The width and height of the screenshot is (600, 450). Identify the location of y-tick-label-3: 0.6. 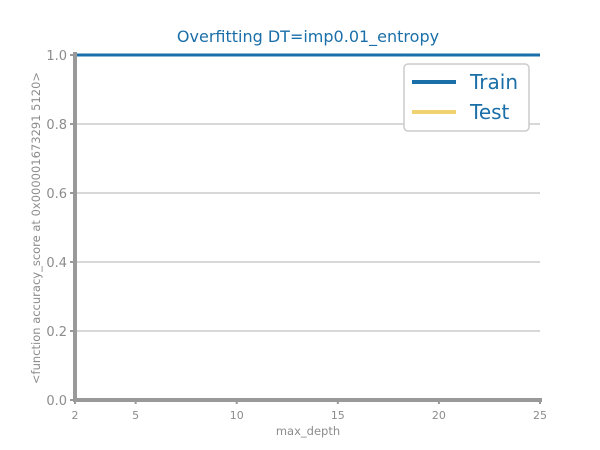
(56, 194).